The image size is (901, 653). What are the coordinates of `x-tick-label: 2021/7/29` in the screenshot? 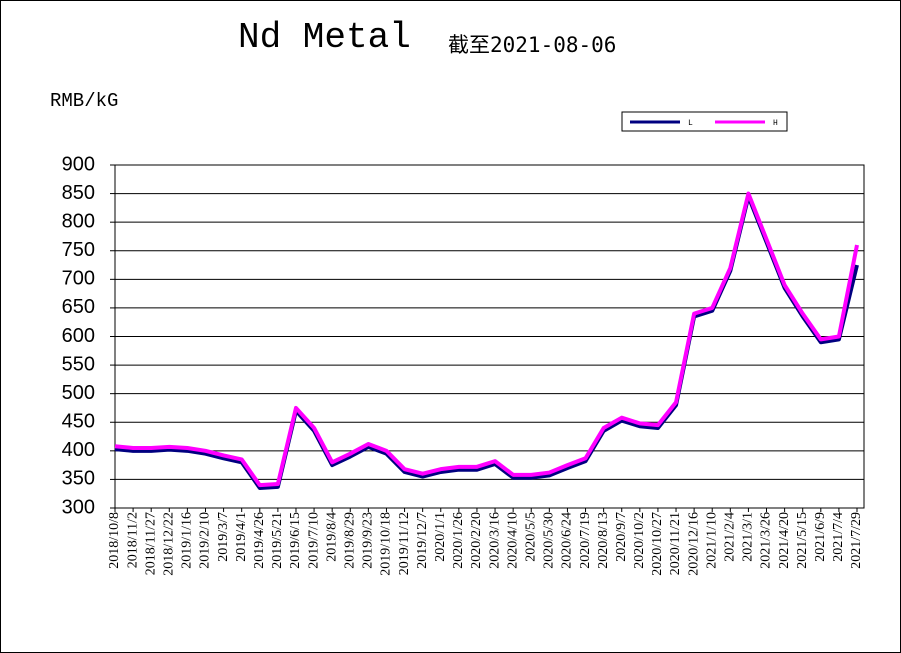 It's located at (856, 540).